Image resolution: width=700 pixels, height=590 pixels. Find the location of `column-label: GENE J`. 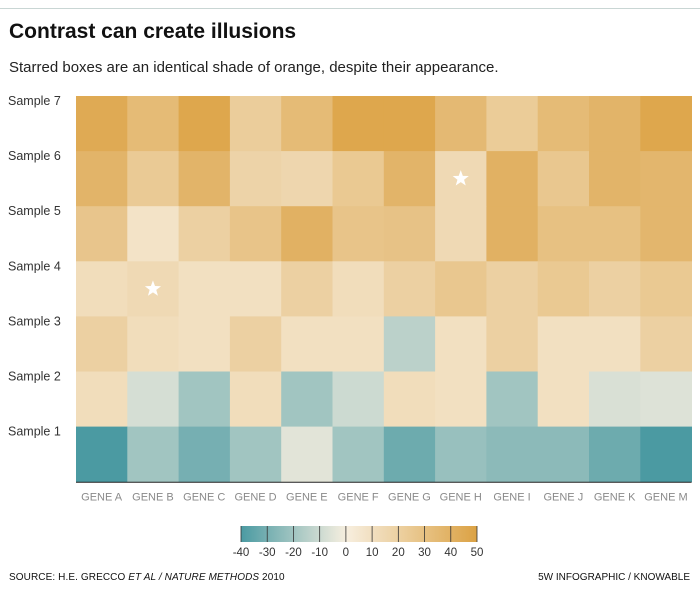

column-label: GENE J is located at coordinates (563, 498).